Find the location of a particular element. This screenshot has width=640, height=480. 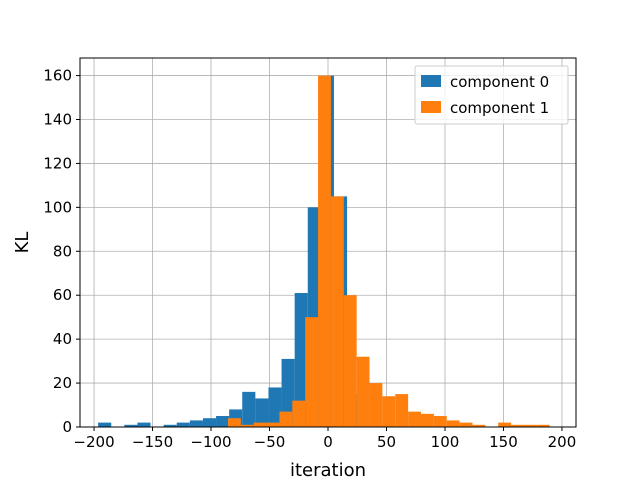

x-tick-label: −100 is located at coordinates (210, 442).